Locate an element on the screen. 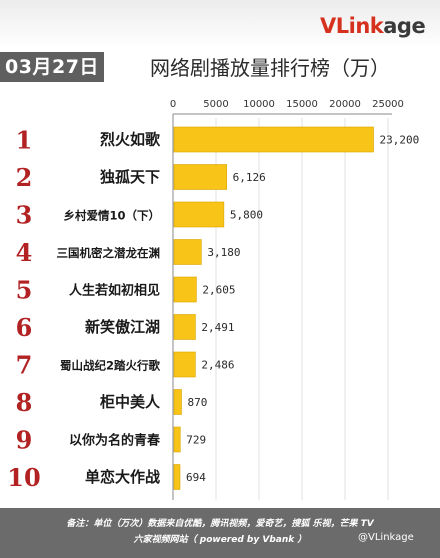 The image size is (440, 558). rank-number: 8 is located at coordinates (24, 402).